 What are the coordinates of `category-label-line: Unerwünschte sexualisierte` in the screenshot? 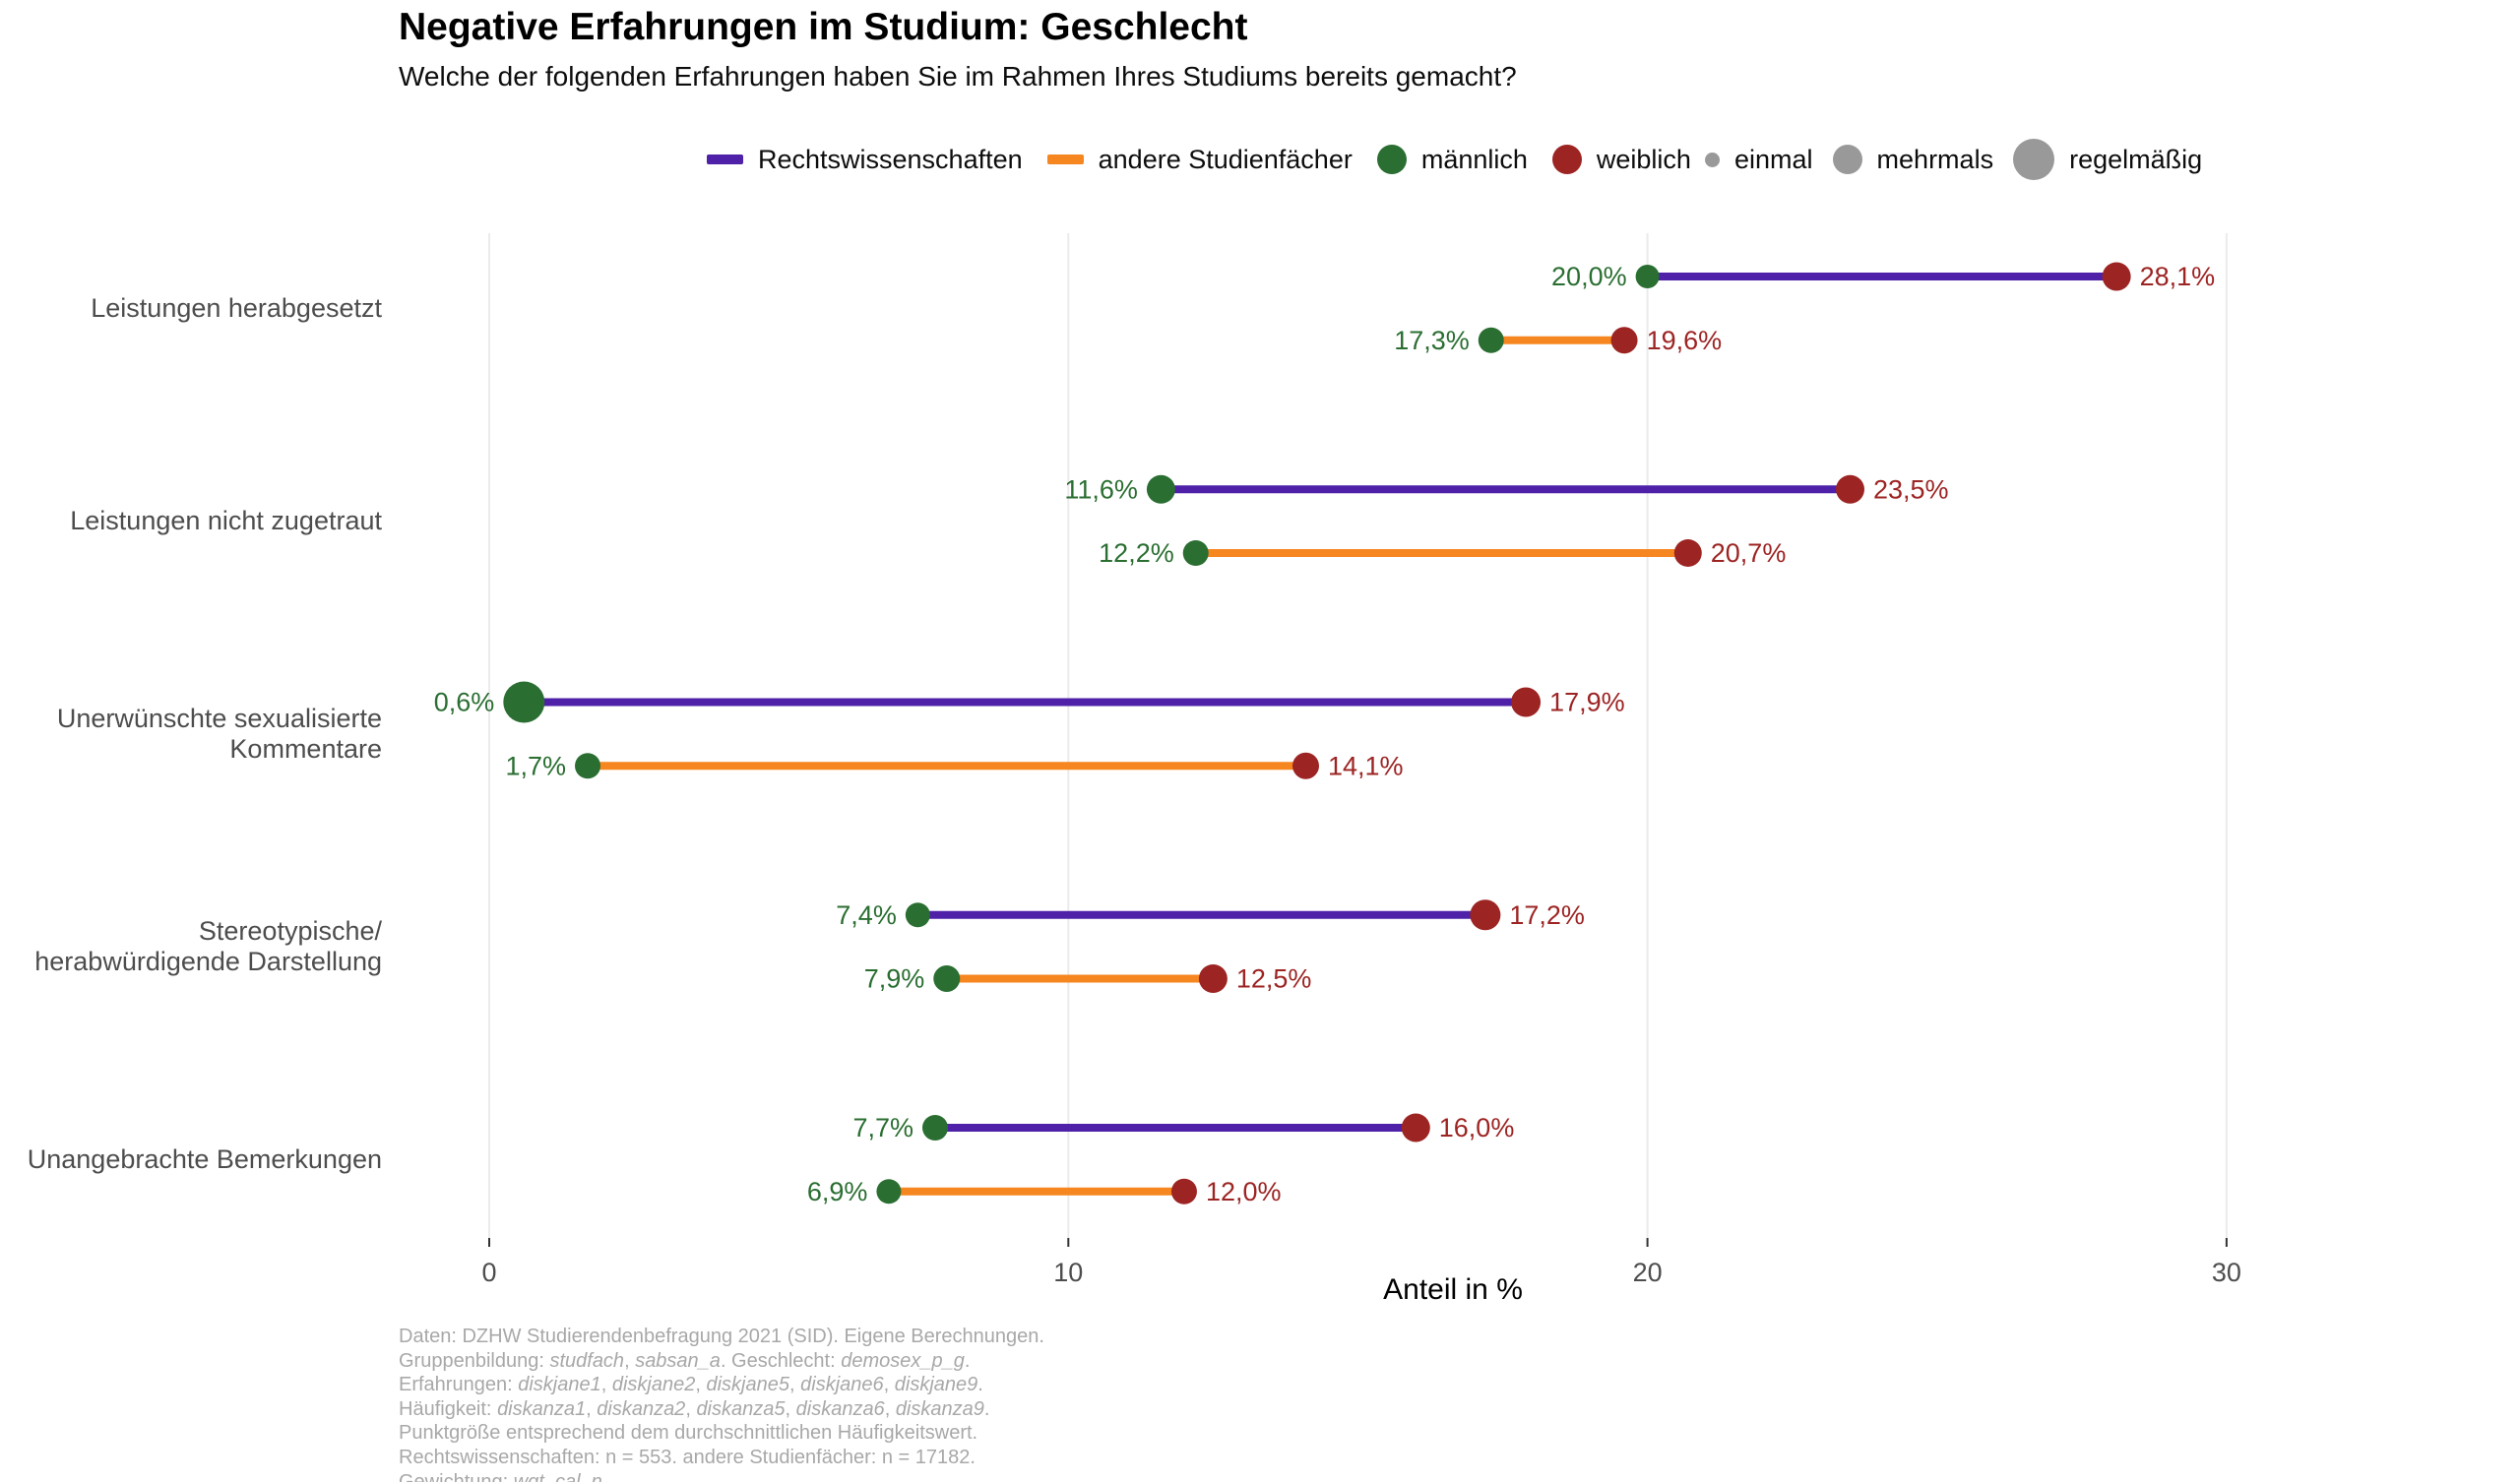 It's located at (219, 718).